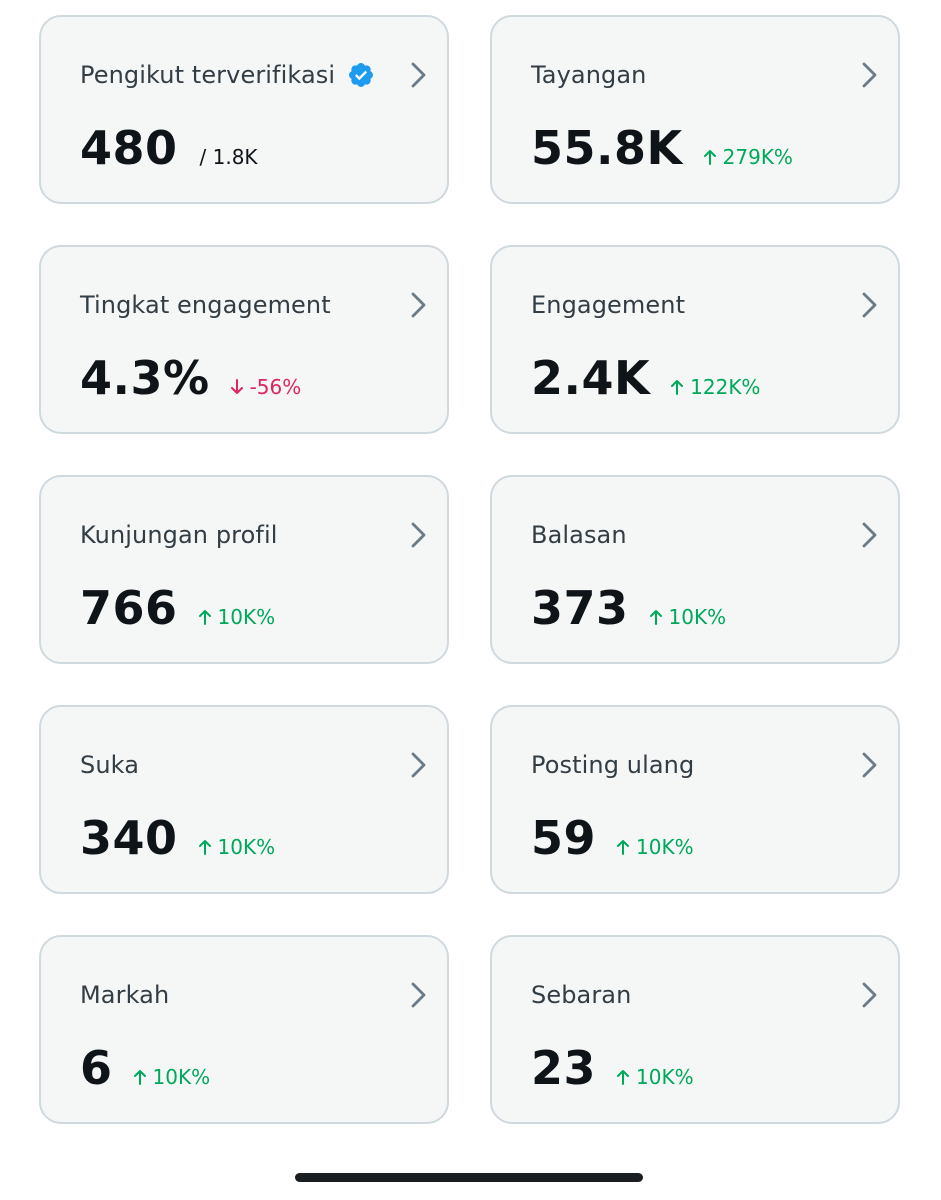 Image resolution: width=941 pixels, height=1200 pixels. I want to click on metric-card-verified-followers: Pengikut terverifikasi 480 / 1.8K, so click(244, 109).